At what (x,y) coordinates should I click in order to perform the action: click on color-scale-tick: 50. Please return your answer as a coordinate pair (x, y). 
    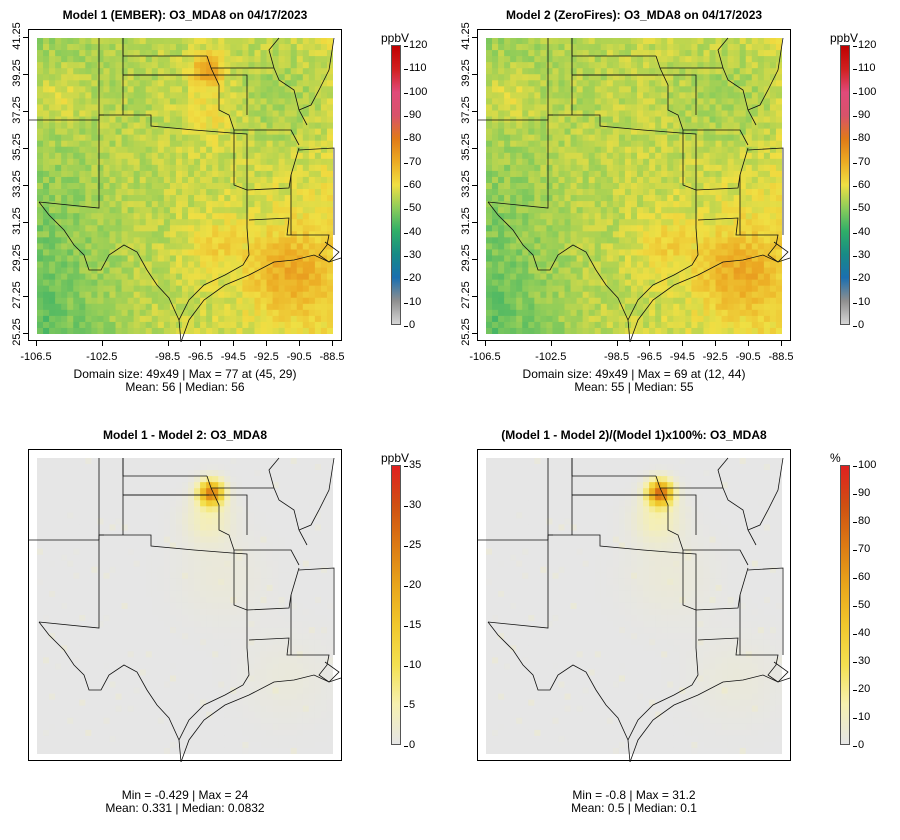
    Looking at the image, I should click on (861, 208).